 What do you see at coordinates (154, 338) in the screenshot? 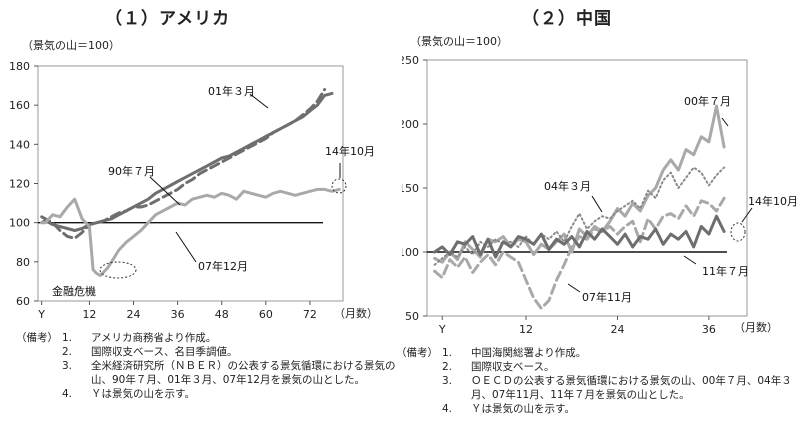
I see `note-text: アメリカ商務省より作成。` at bounding box center [154, 338].